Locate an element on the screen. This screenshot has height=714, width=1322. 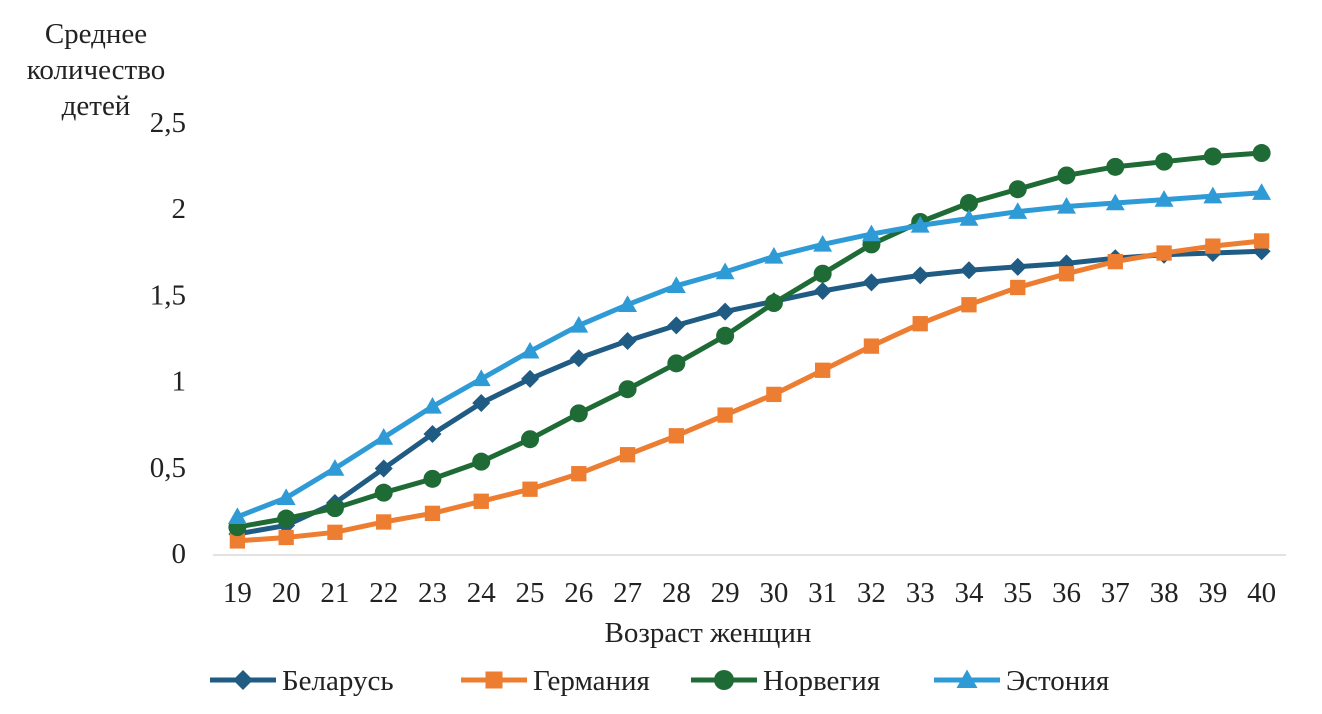
legend-item-1: Беларусь is located at coordinates (302, 681).